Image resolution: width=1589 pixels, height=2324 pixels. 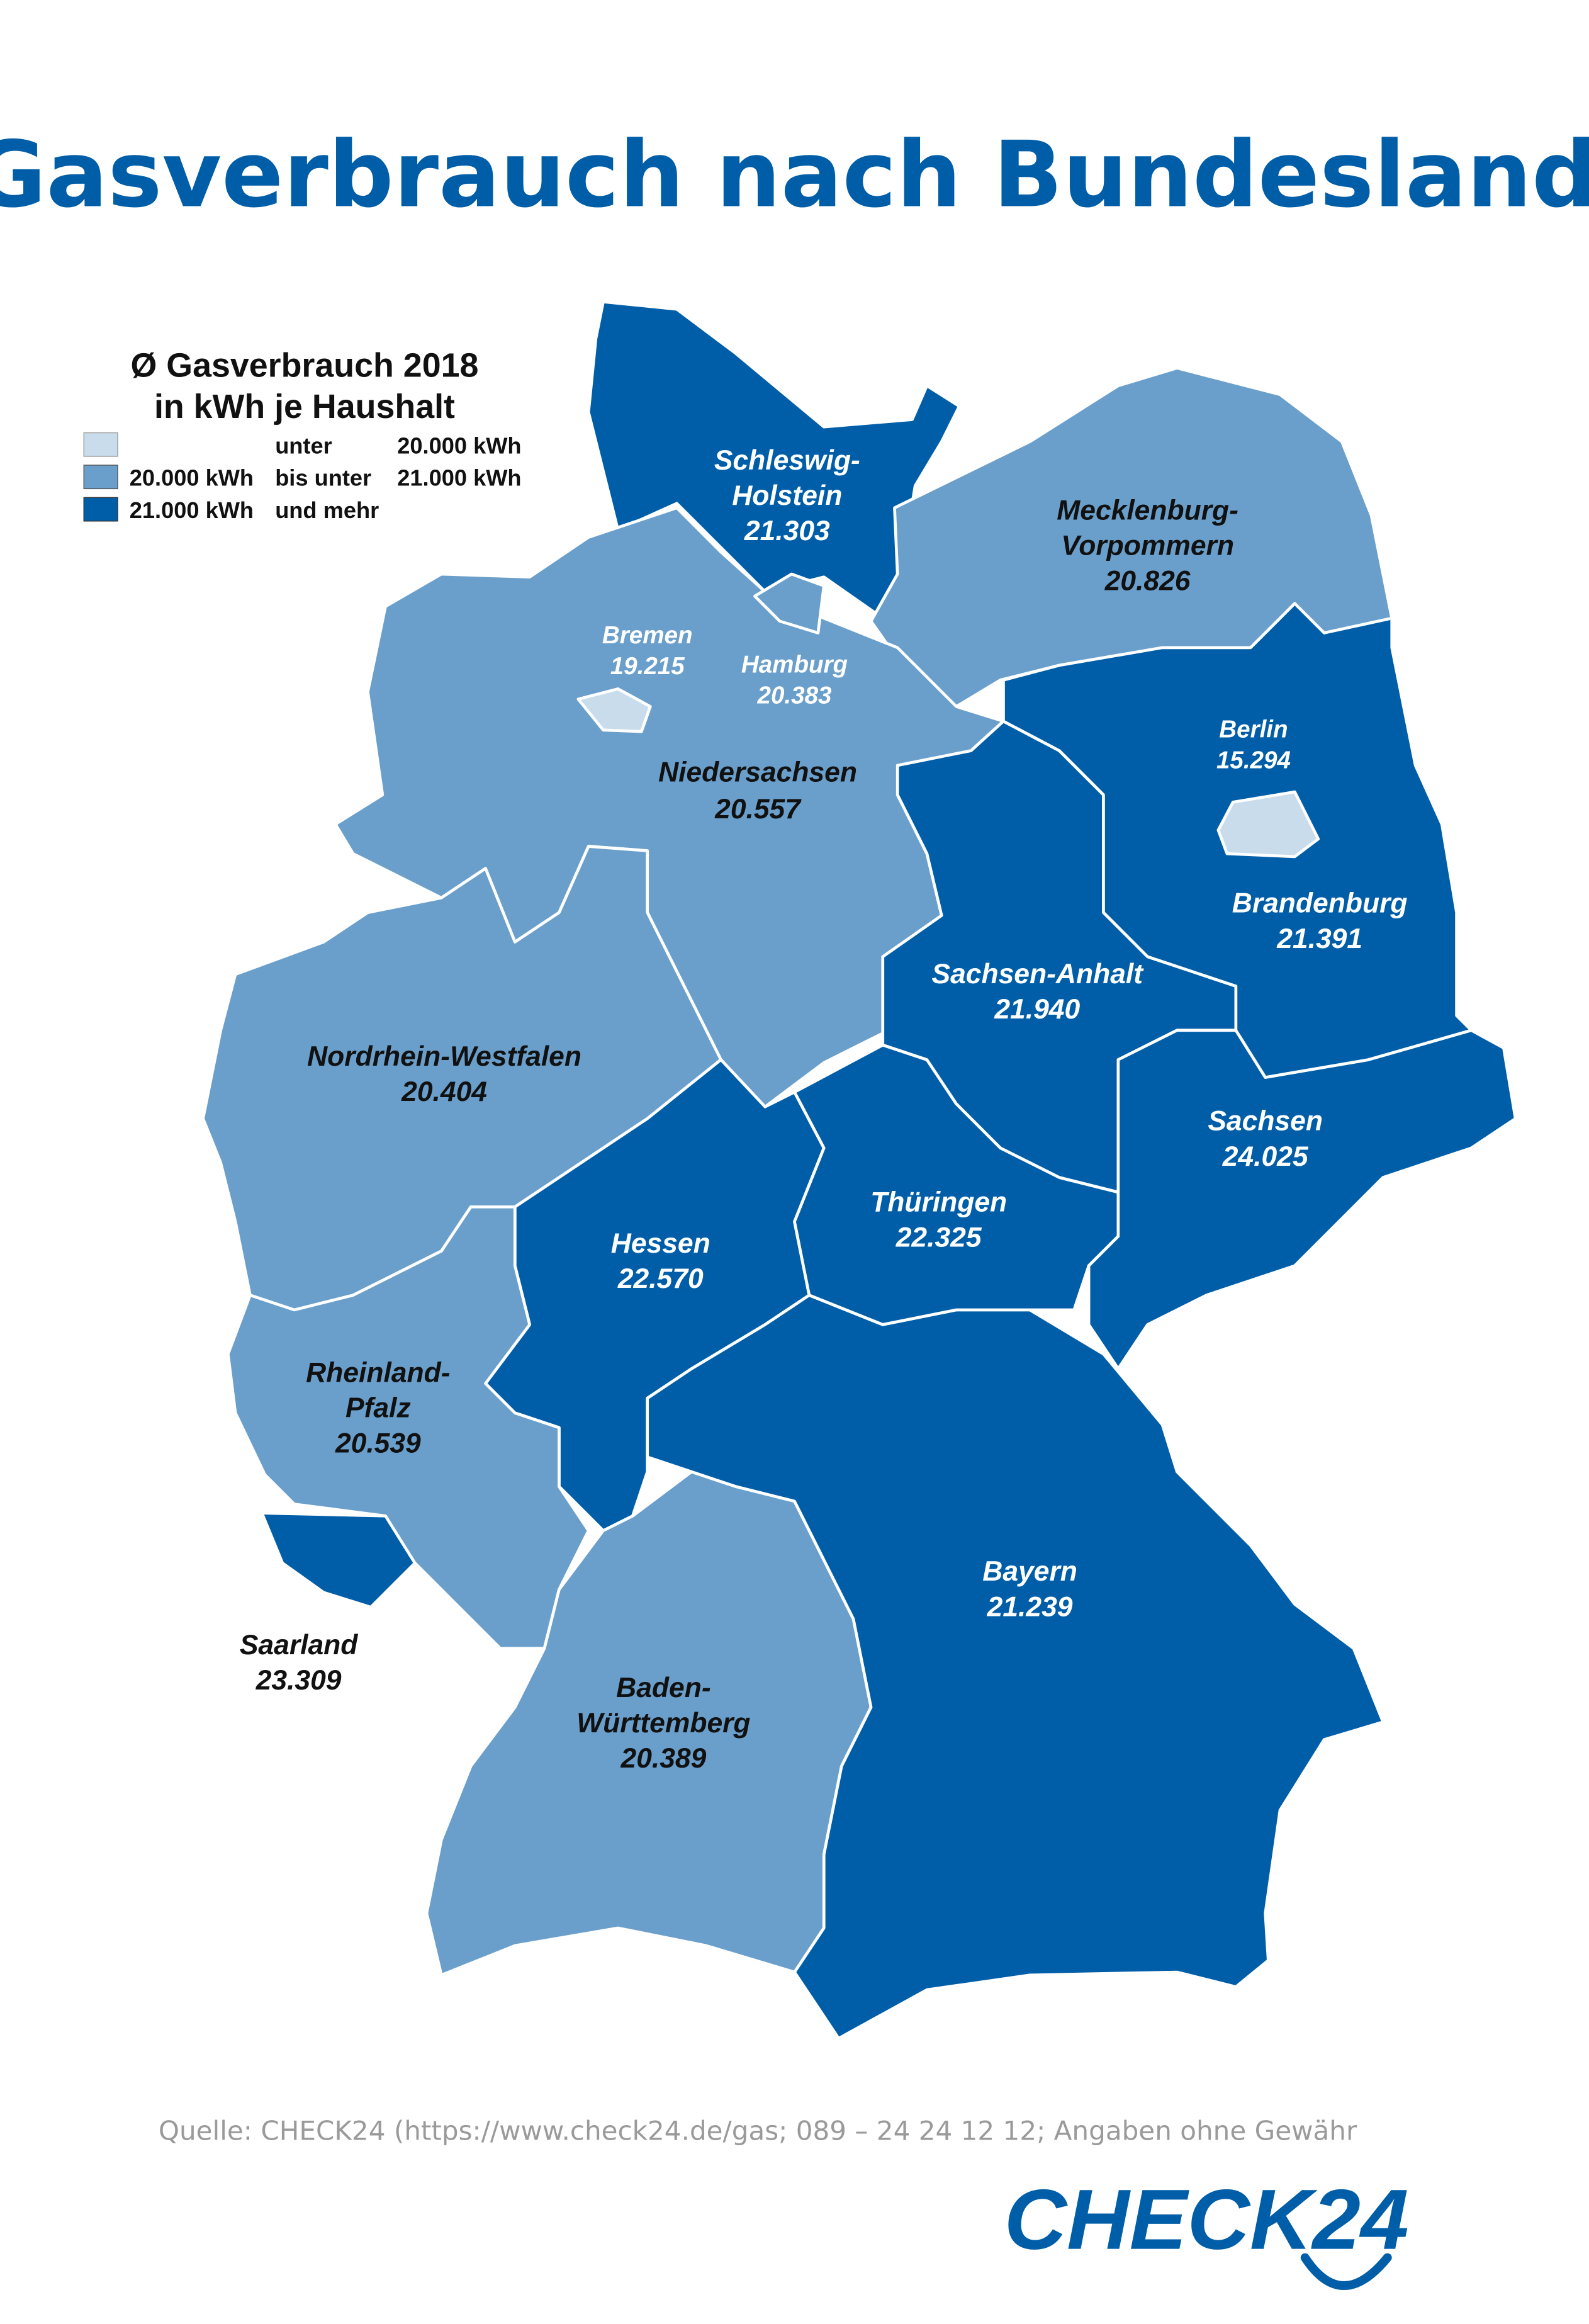 I want to click on state-bremen, so click(x=614, y=710).